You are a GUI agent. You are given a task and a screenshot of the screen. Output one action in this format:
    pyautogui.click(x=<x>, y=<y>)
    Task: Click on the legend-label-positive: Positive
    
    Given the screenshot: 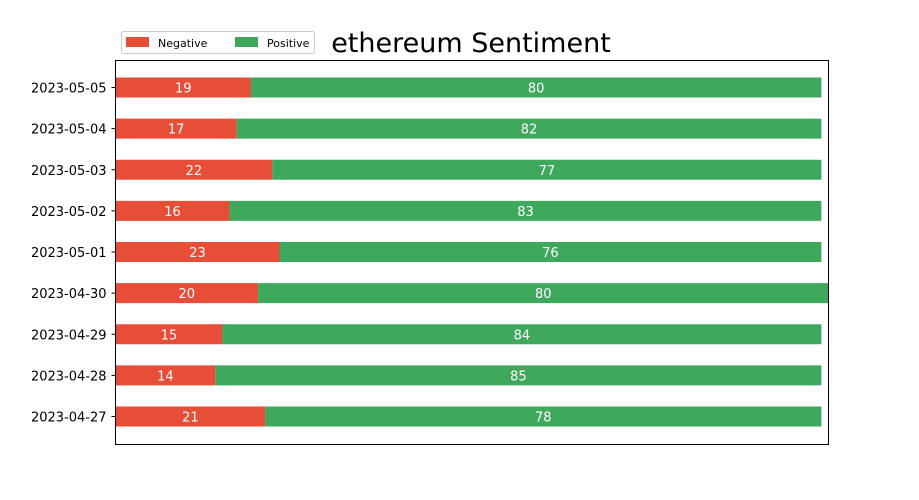 What is the action you would take?
    pyautogui.click(x=288, y=43)
    